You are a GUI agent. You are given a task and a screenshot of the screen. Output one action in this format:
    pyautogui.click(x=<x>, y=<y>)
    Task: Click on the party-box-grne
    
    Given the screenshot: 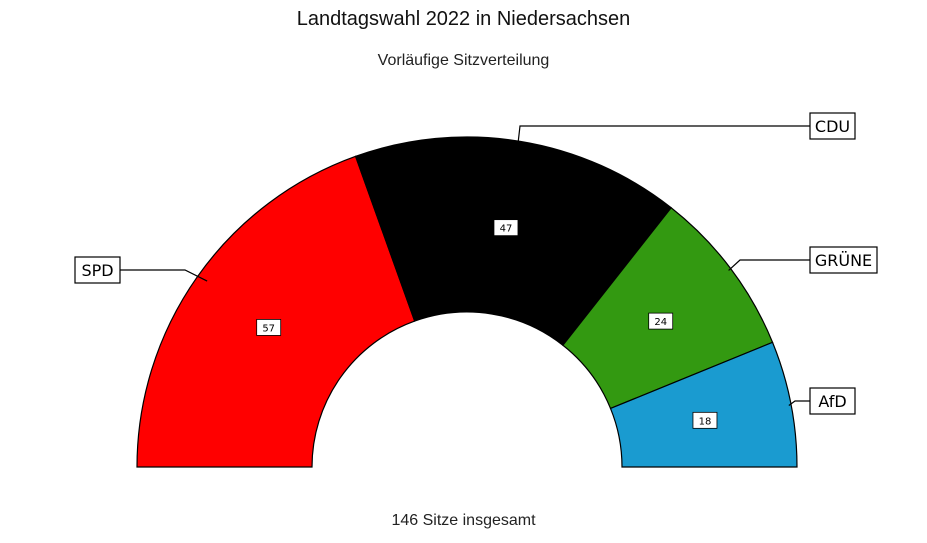 What is the action you would take?
    pyautogui.click(x=843, y=260)
    